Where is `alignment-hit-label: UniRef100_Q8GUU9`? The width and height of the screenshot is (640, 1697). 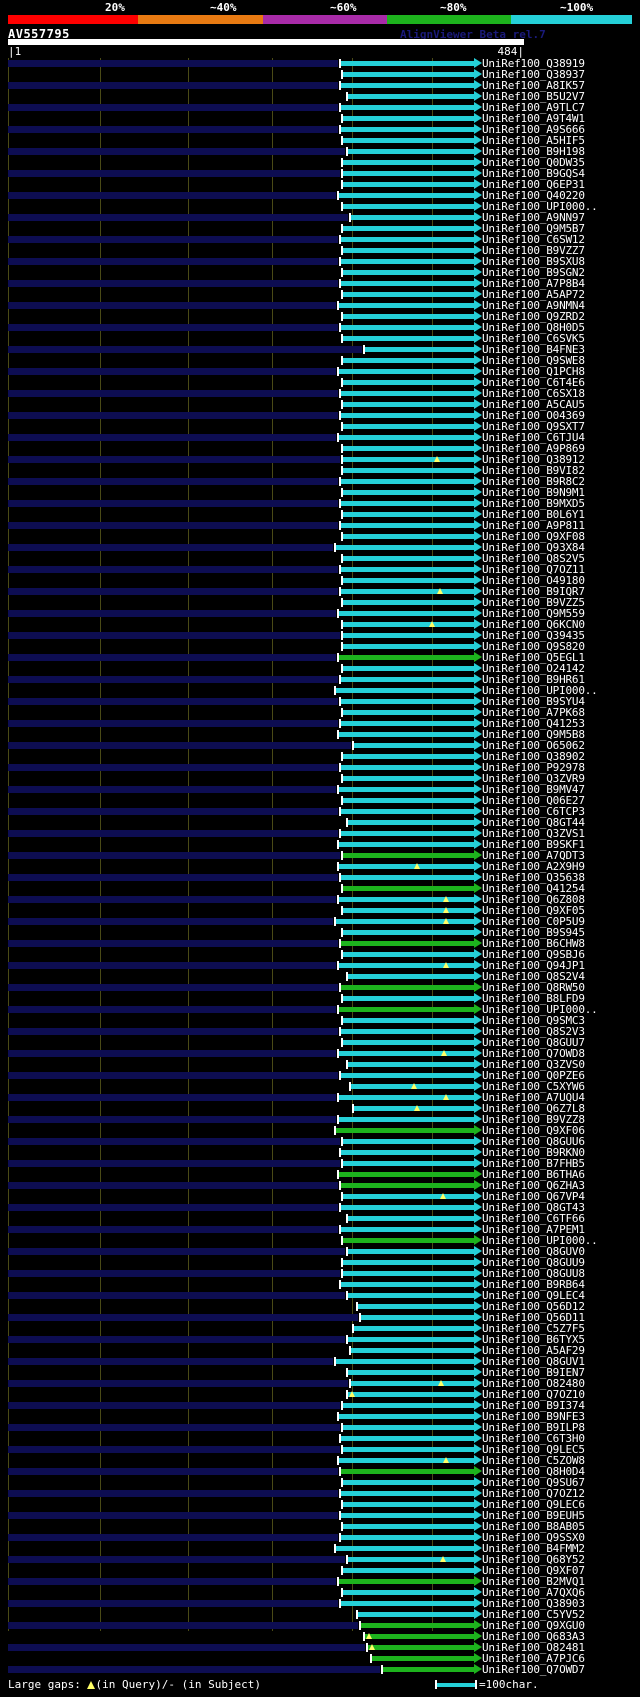
alignment-hit-label: UniRef100_Q8GUU9 is located at coordinates (533, 1262).